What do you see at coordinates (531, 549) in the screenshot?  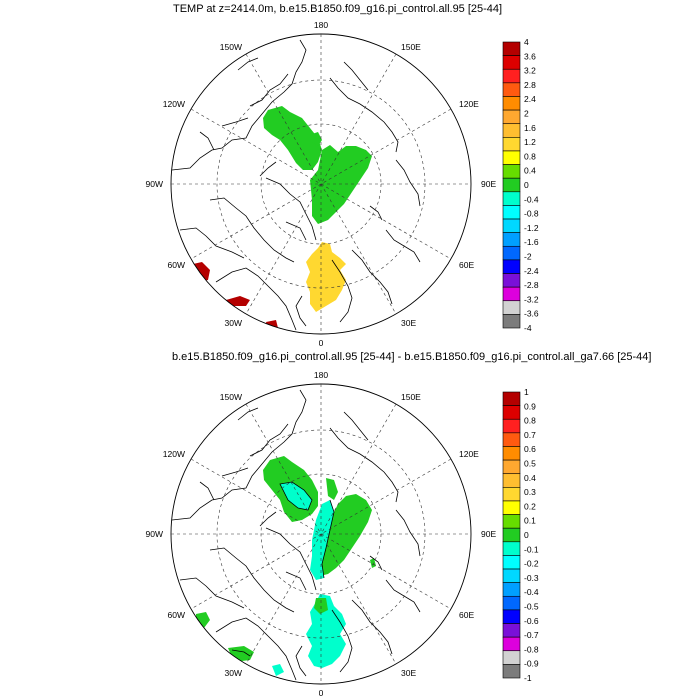 I see `colorbar-label: -0.1` at bounding box center [531, 549].